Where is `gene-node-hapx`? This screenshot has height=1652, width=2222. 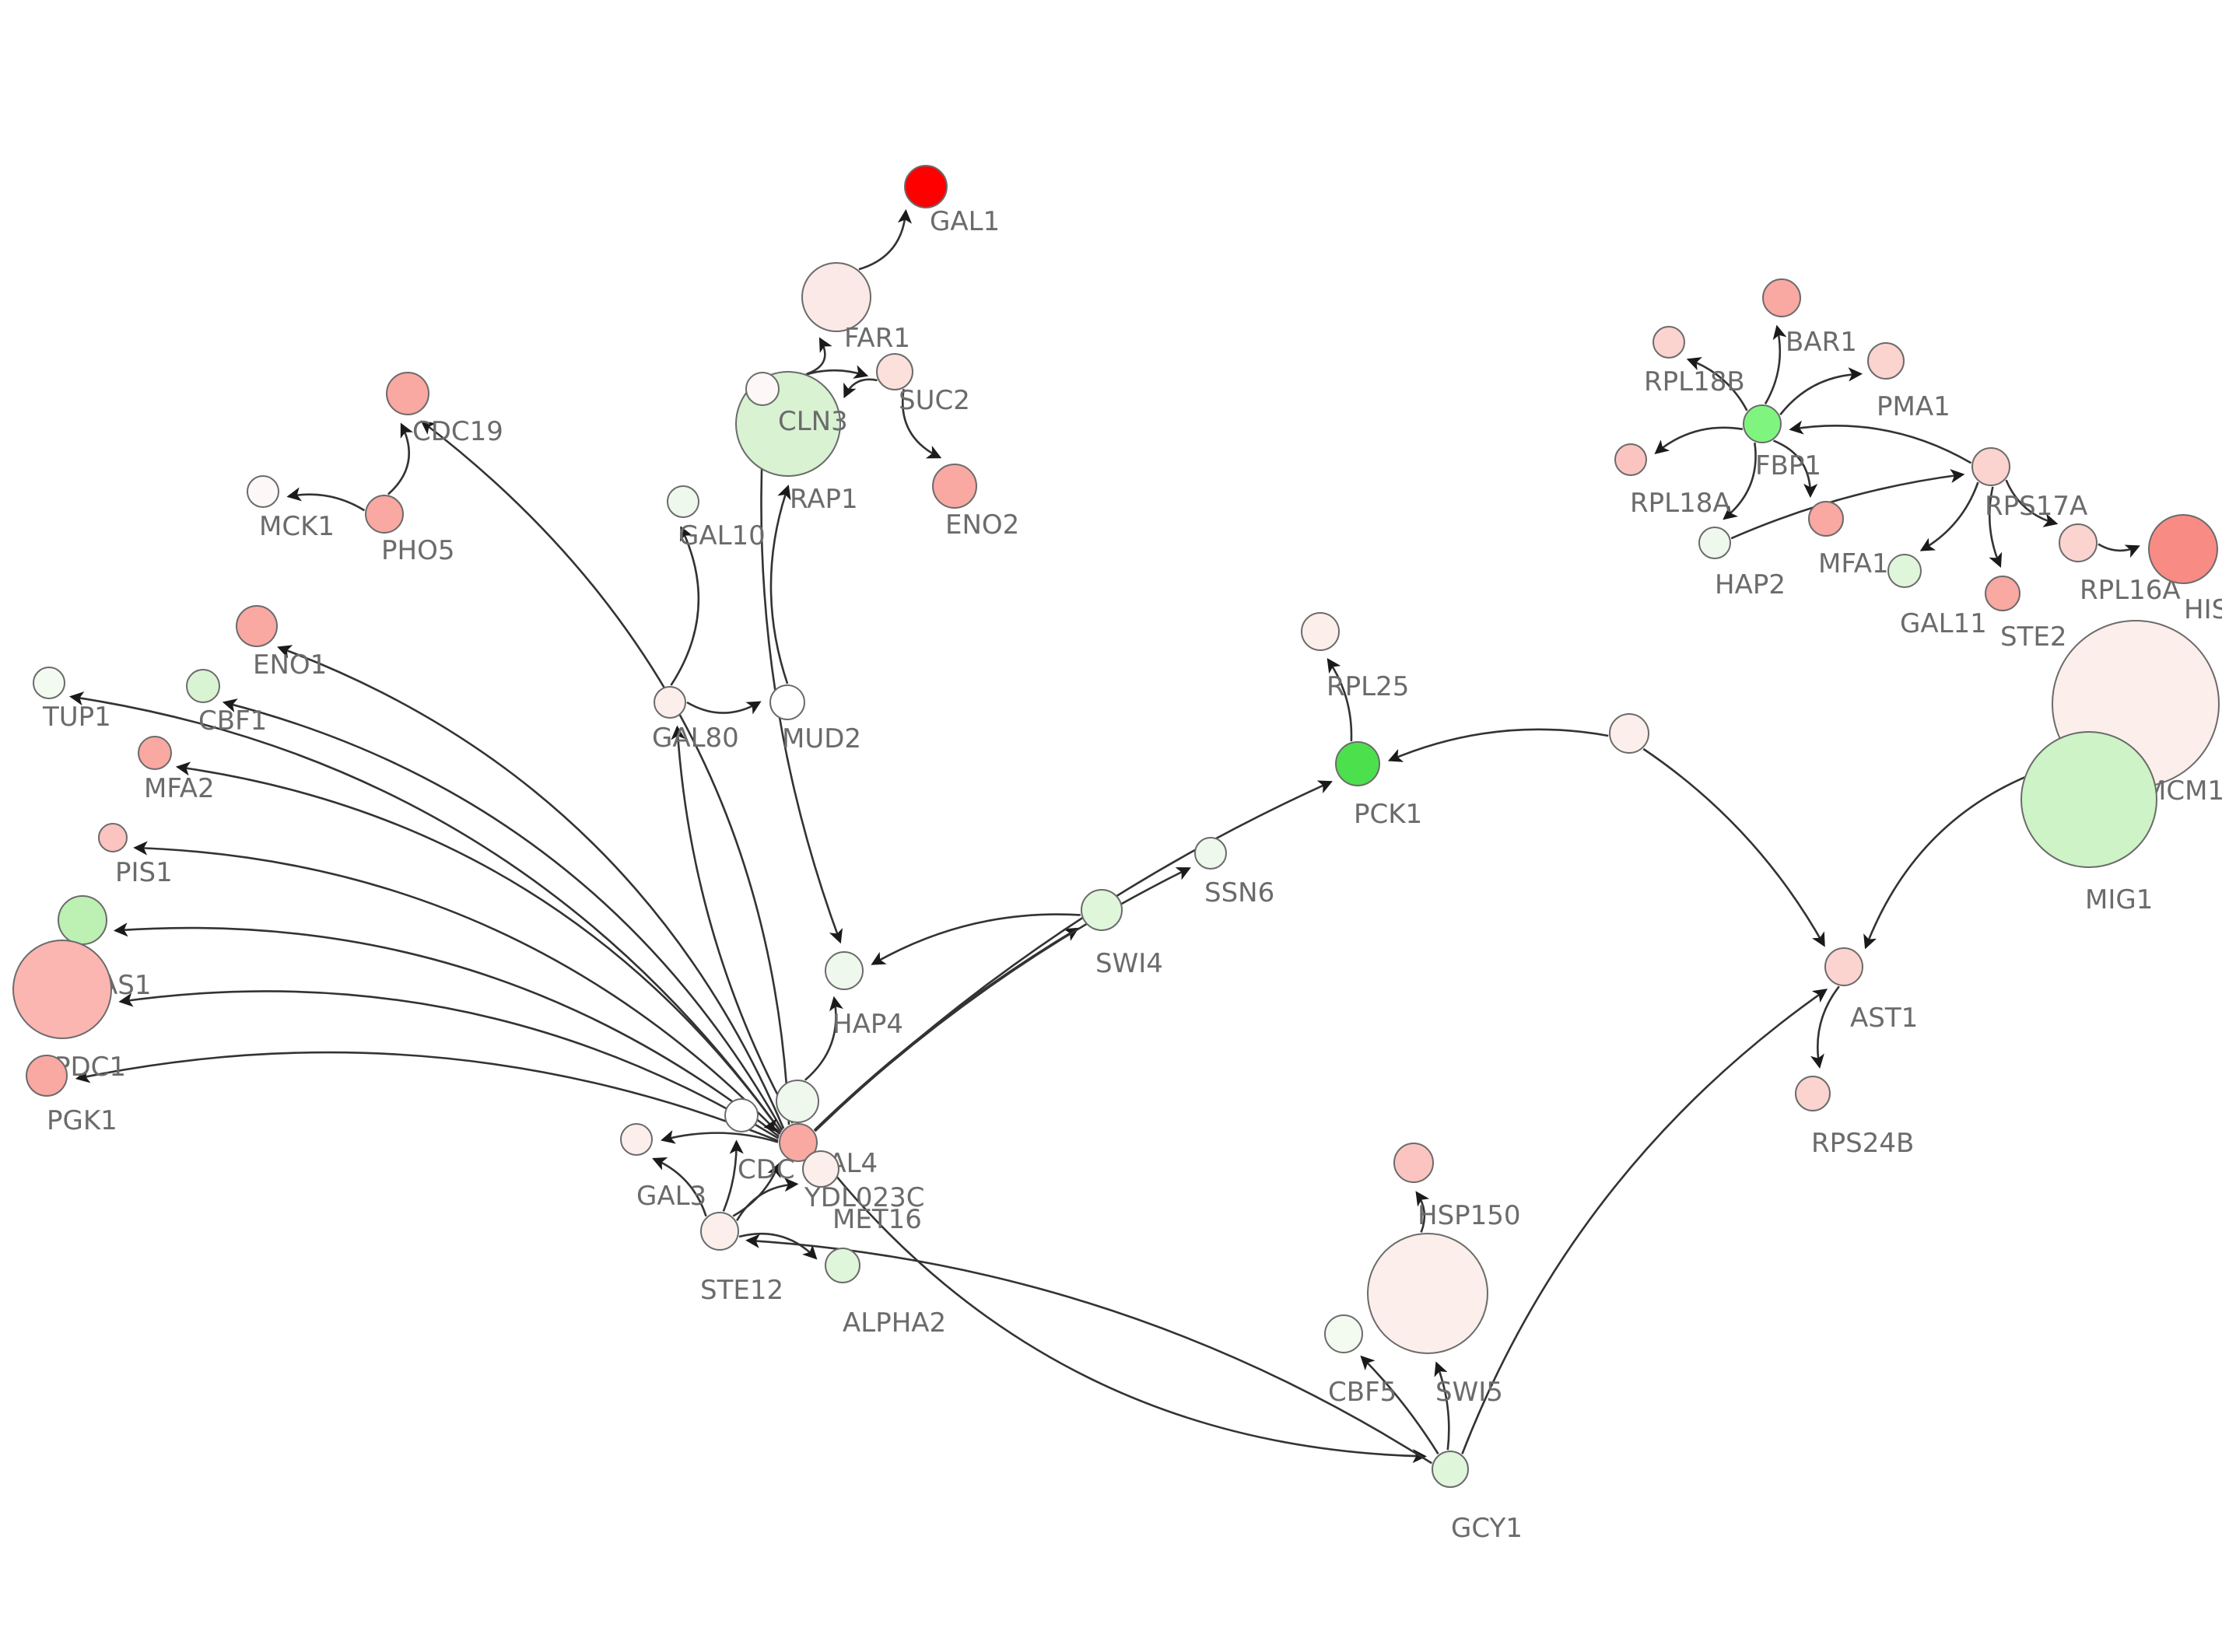
gene-node-hapx is located at coordinates (797, 1101).